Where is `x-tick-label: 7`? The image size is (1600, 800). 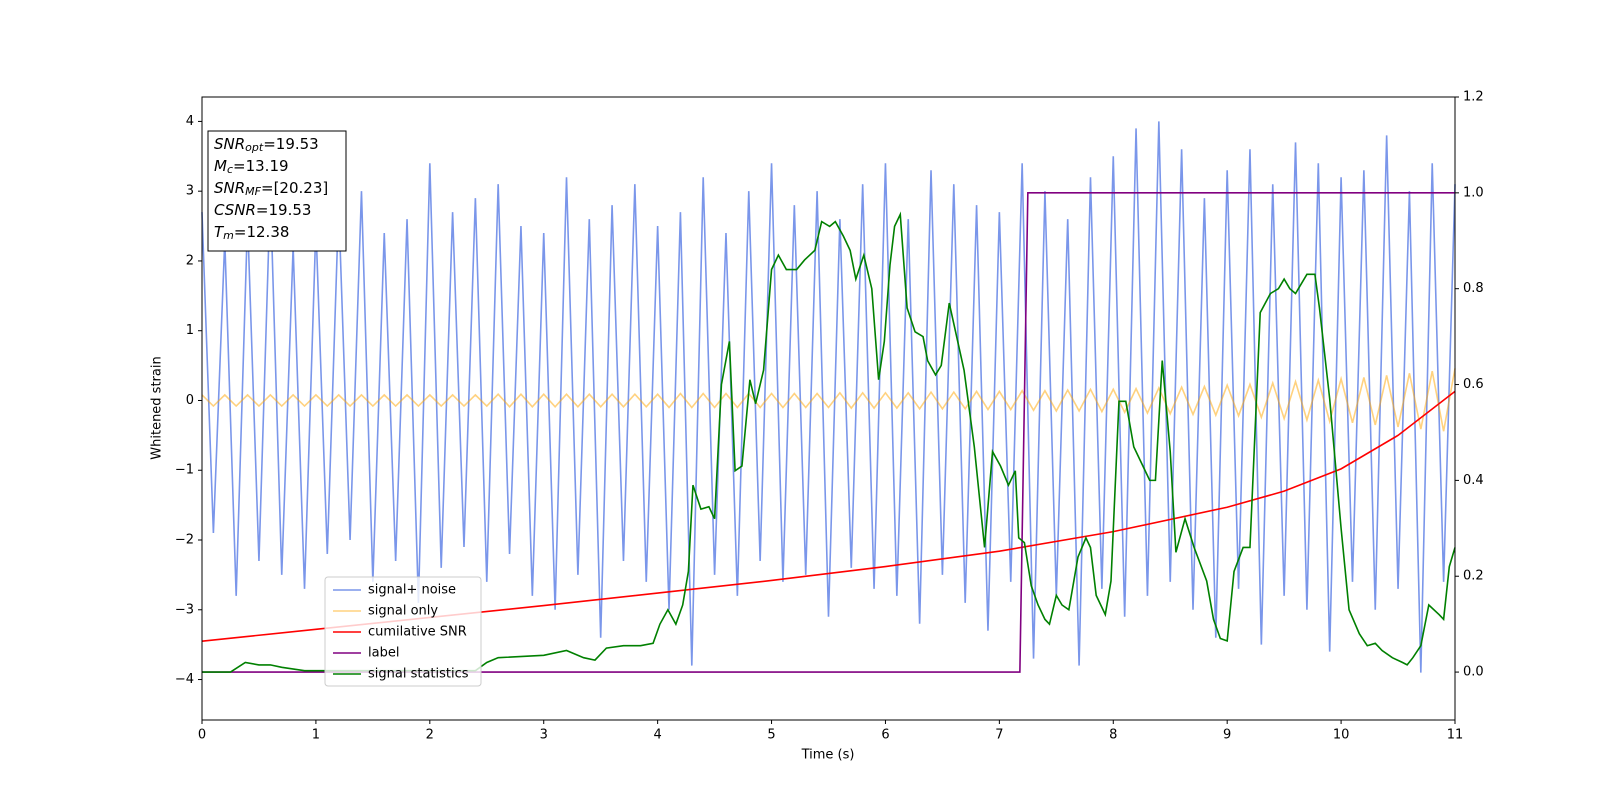 x-tick-label: 7 is located at coordinates (999, 735).